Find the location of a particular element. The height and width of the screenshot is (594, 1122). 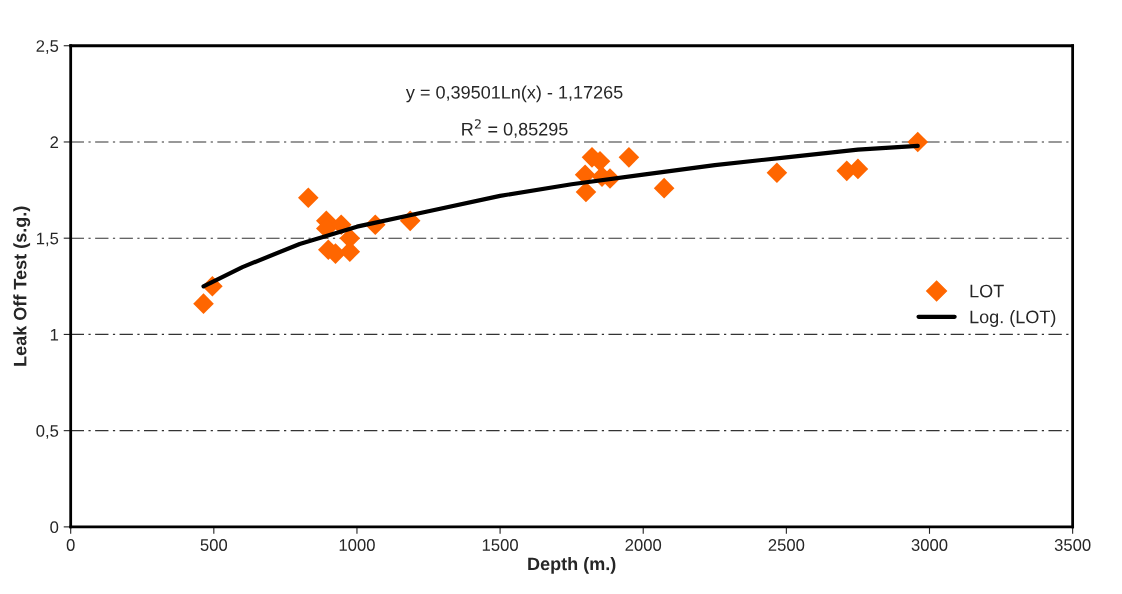

x-tick-label: 3000 is located at coordinates (929, 545).